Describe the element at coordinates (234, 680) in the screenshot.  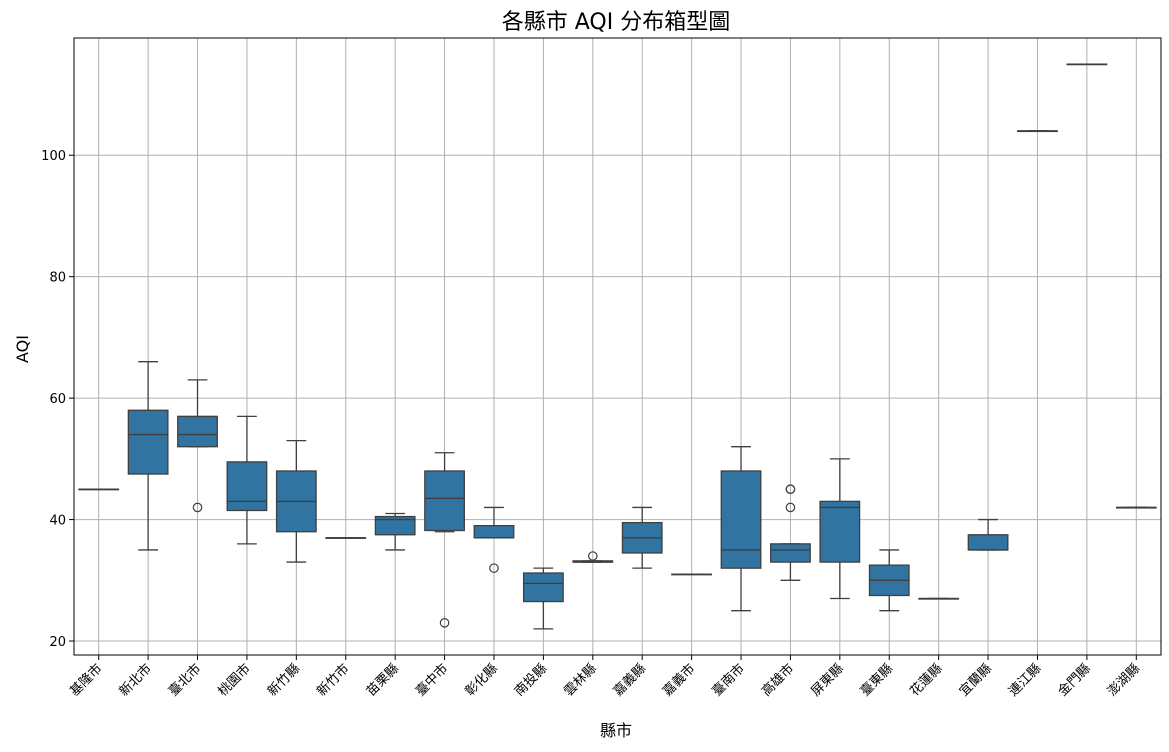
I see `x-tick-label: 桃園市` at that location.